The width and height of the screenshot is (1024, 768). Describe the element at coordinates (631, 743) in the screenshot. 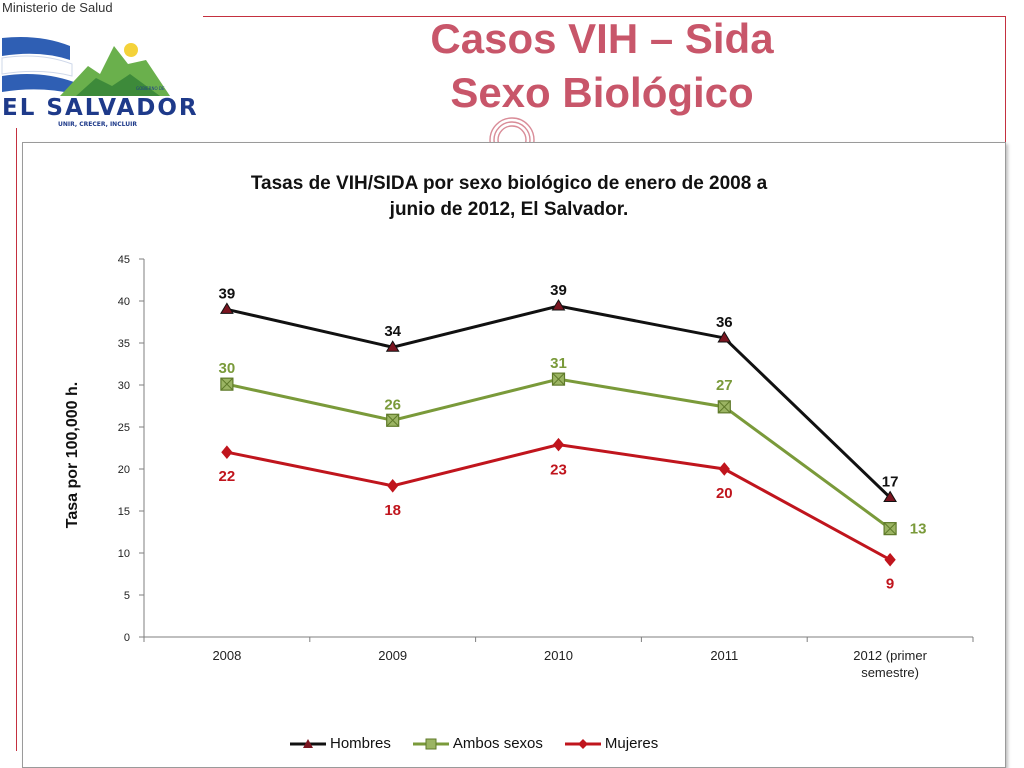

I see `legend-label: Mujeres` at that location.